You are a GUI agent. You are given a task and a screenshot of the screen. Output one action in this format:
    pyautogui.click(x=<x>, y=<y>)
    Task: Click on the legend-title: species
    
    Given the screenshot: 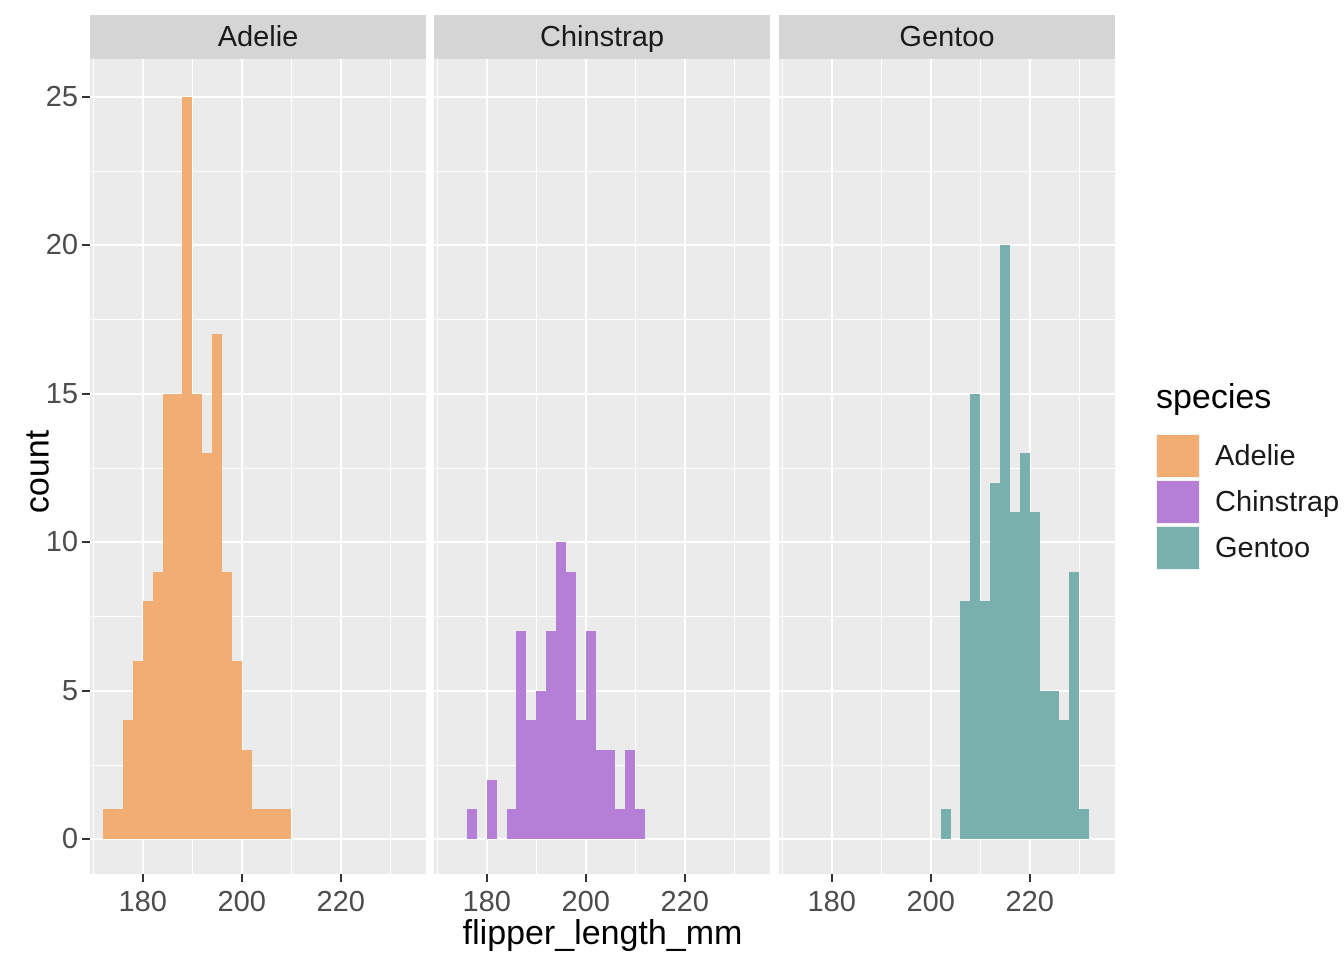 What is the action you would take?
    pyautogui.click(x=1214, y=397)
    